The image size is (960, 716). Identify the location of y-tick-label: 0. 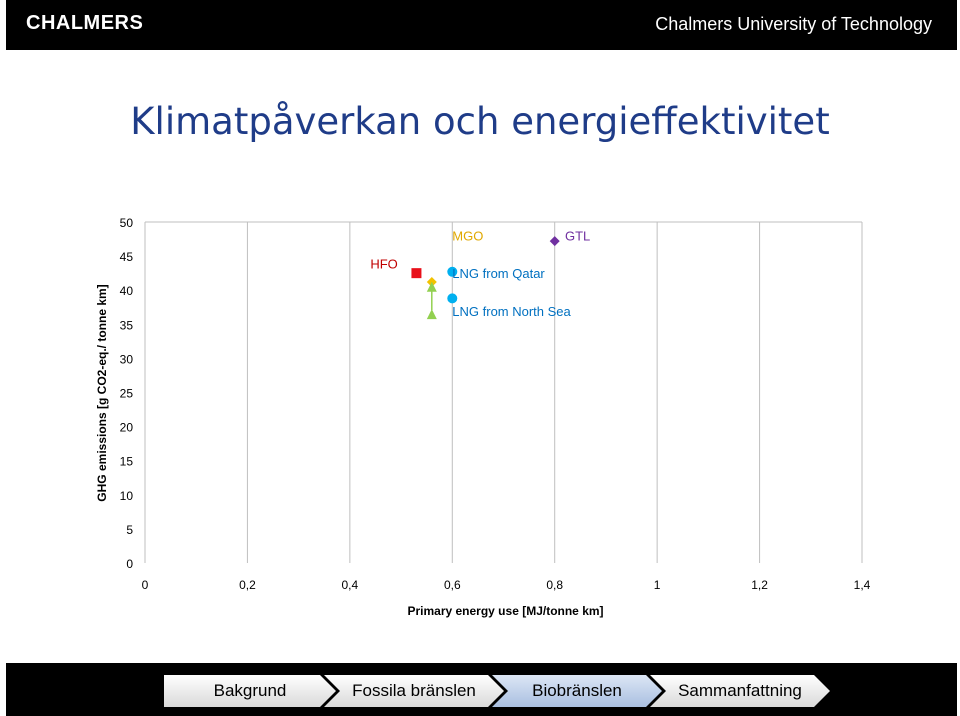
(129, 564).